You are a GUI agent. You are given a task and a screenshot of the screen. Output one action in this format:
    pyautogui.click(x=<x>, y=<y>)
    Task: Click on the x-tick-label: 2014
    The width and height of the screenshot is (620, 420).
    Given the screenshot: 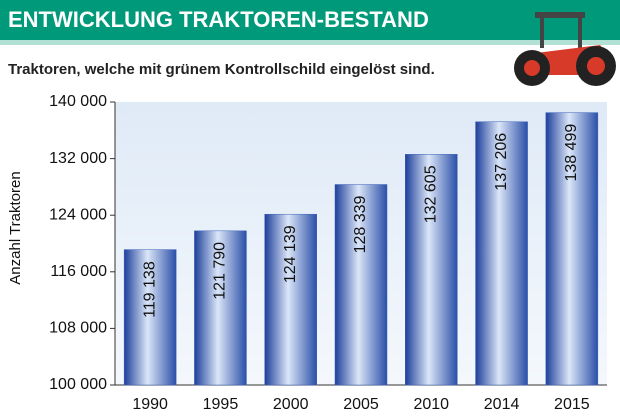 What is the action you would take?
    pyautogui.click(x=502, y=404)
    